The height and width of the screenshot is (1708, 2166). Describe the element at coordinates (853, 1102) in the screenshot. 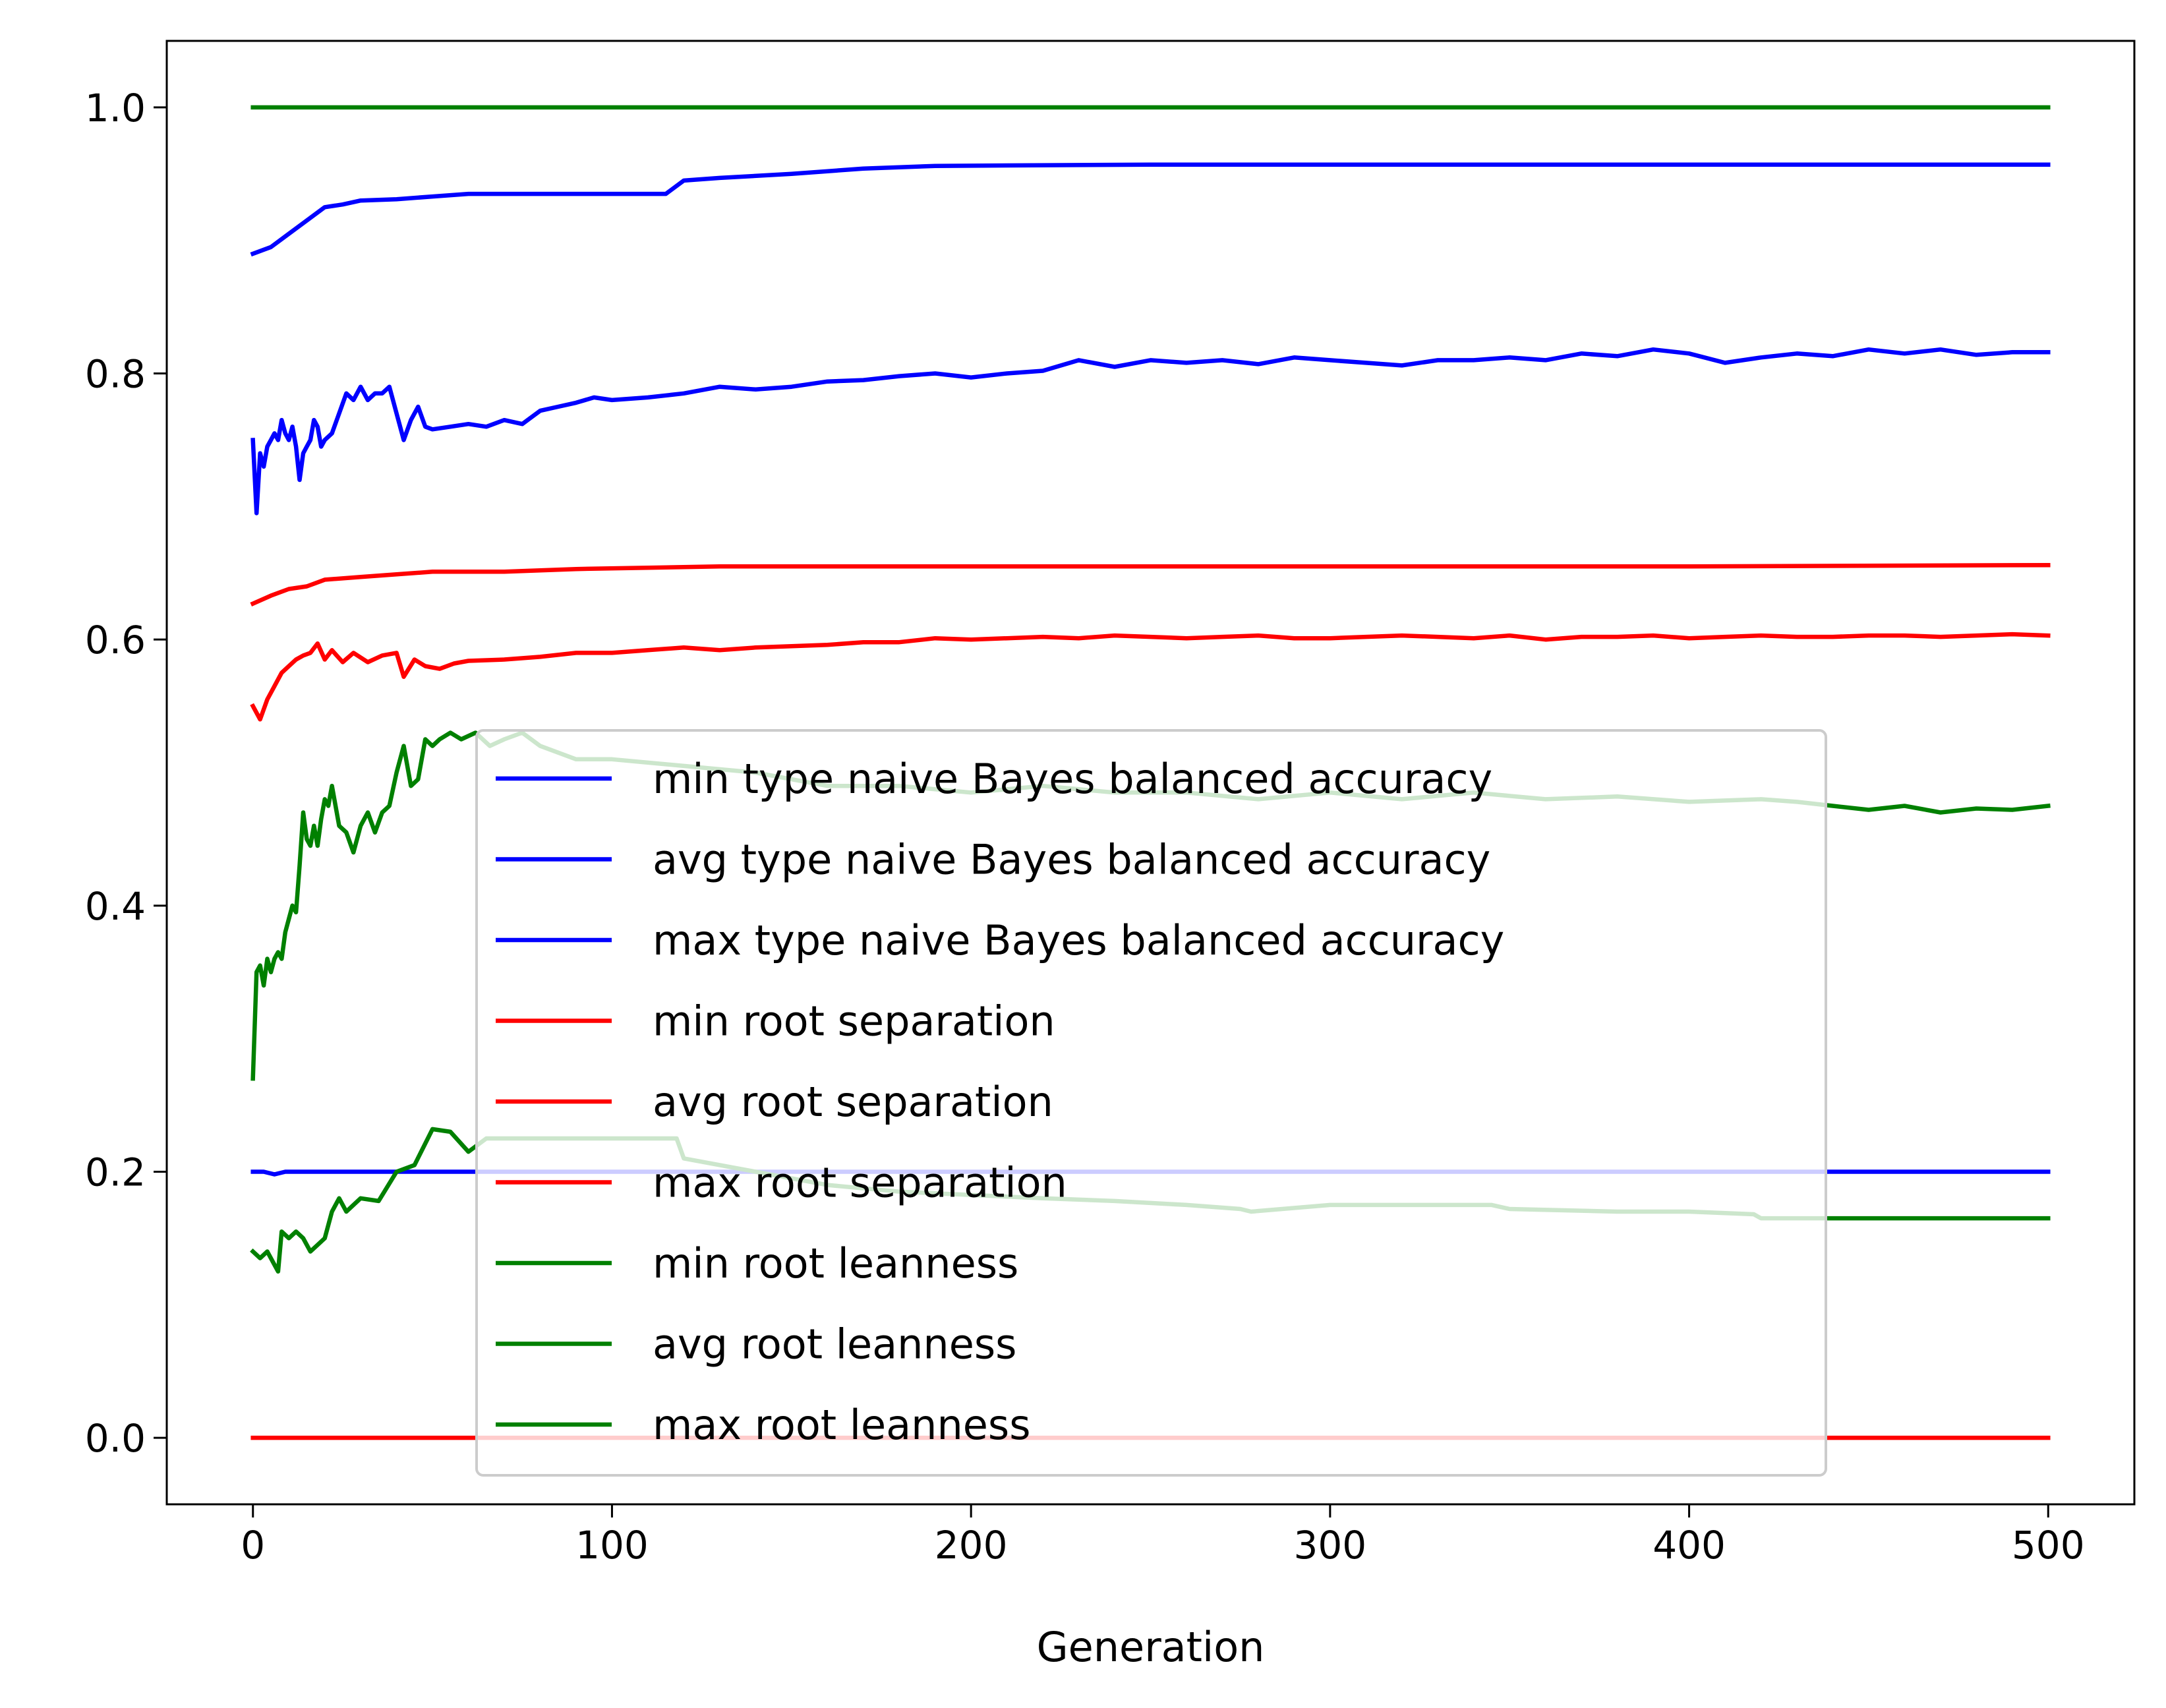

I see `legend-label: avg root separation` at that location.